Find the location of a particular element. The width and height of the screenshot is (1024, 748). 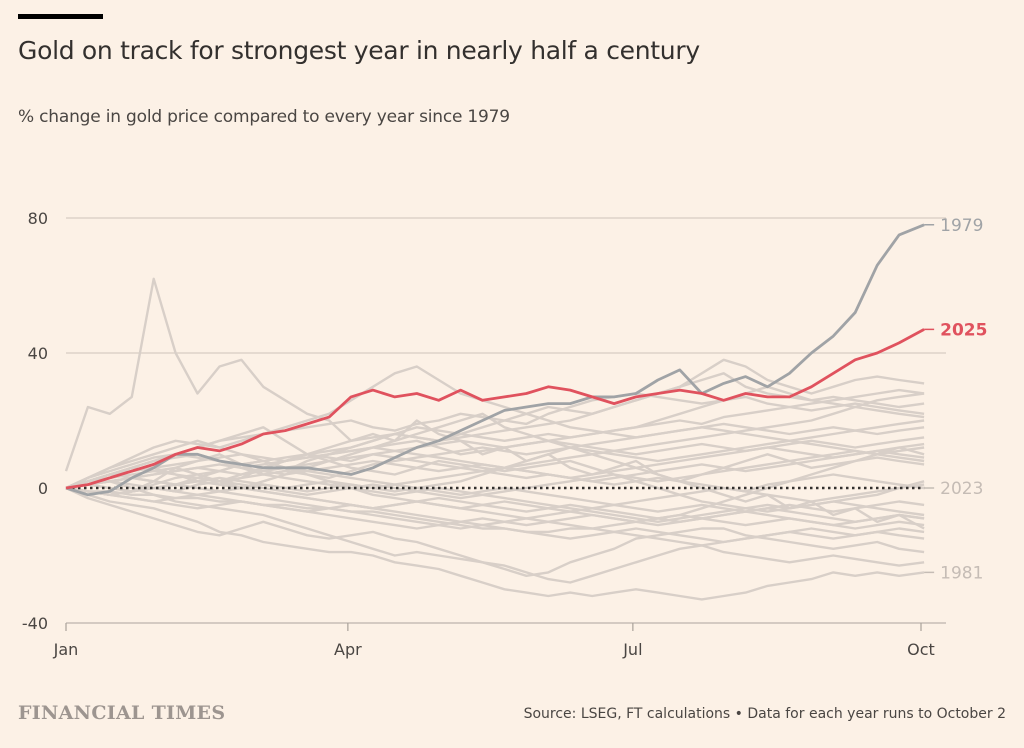

brand-accent-bar is located at coordinates (60, 16).